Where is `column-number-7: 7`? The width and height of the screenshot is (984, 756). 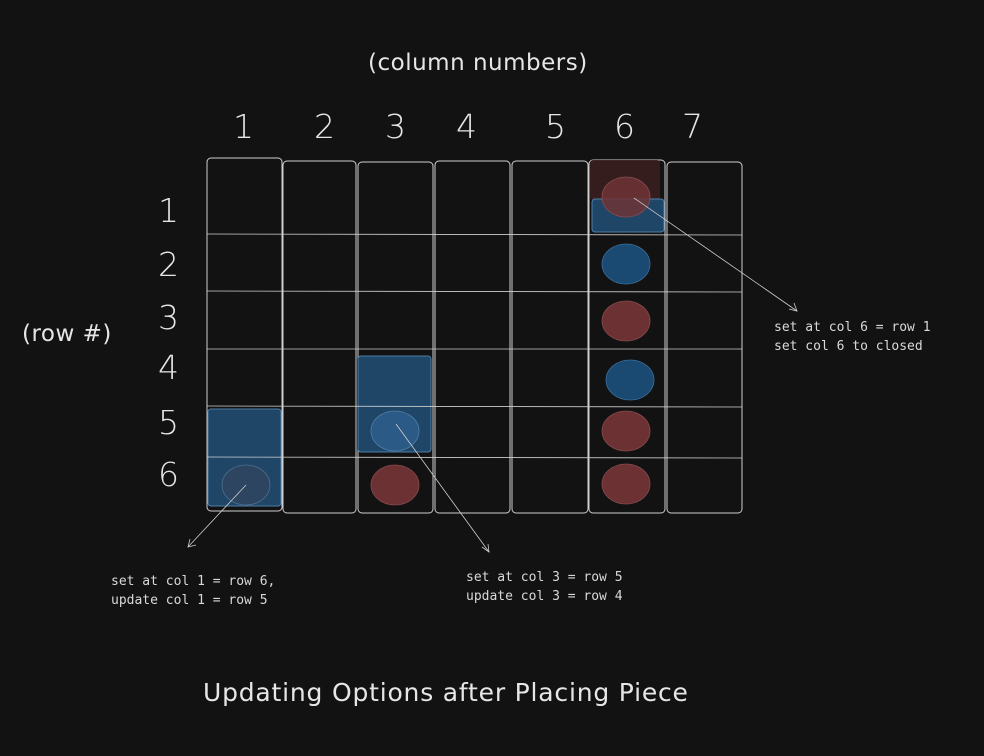
column-number-7: 7 is located at coordinates (692, 126).